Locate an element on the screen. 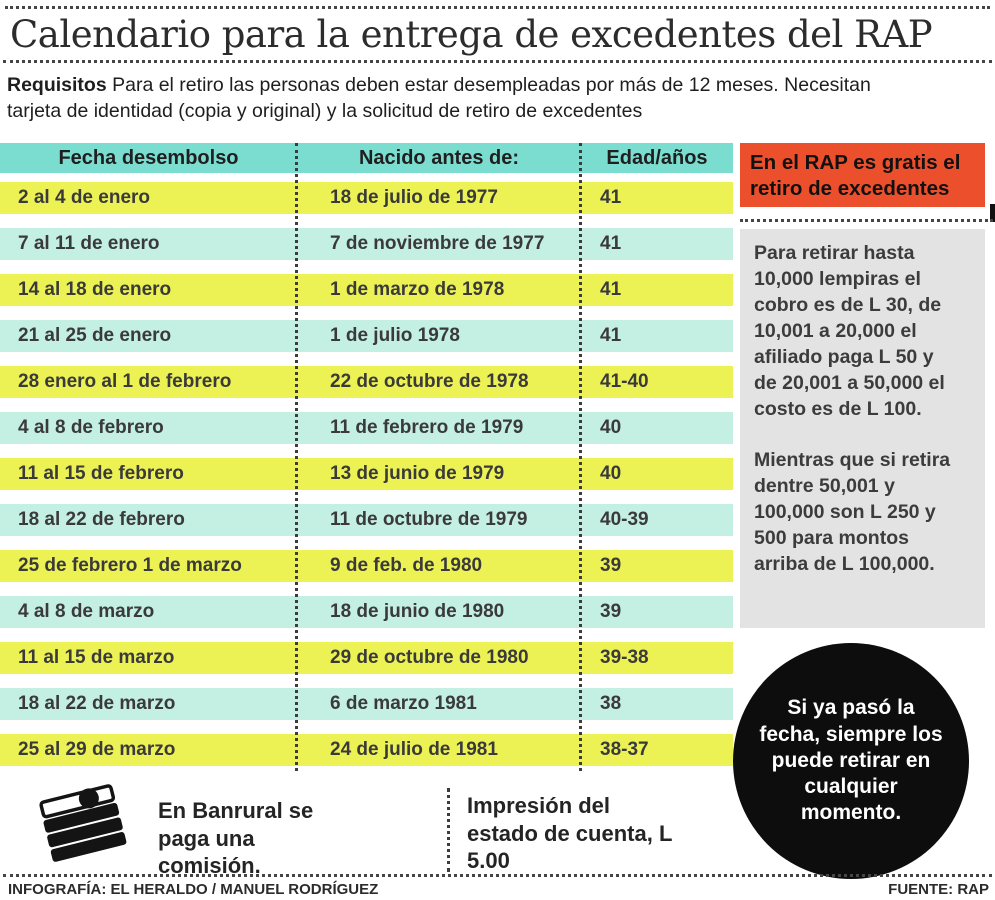 The image size is (995, 900). cell-fecha: 25 de febrero 1 de marzo is located at coordinates (130, 565).